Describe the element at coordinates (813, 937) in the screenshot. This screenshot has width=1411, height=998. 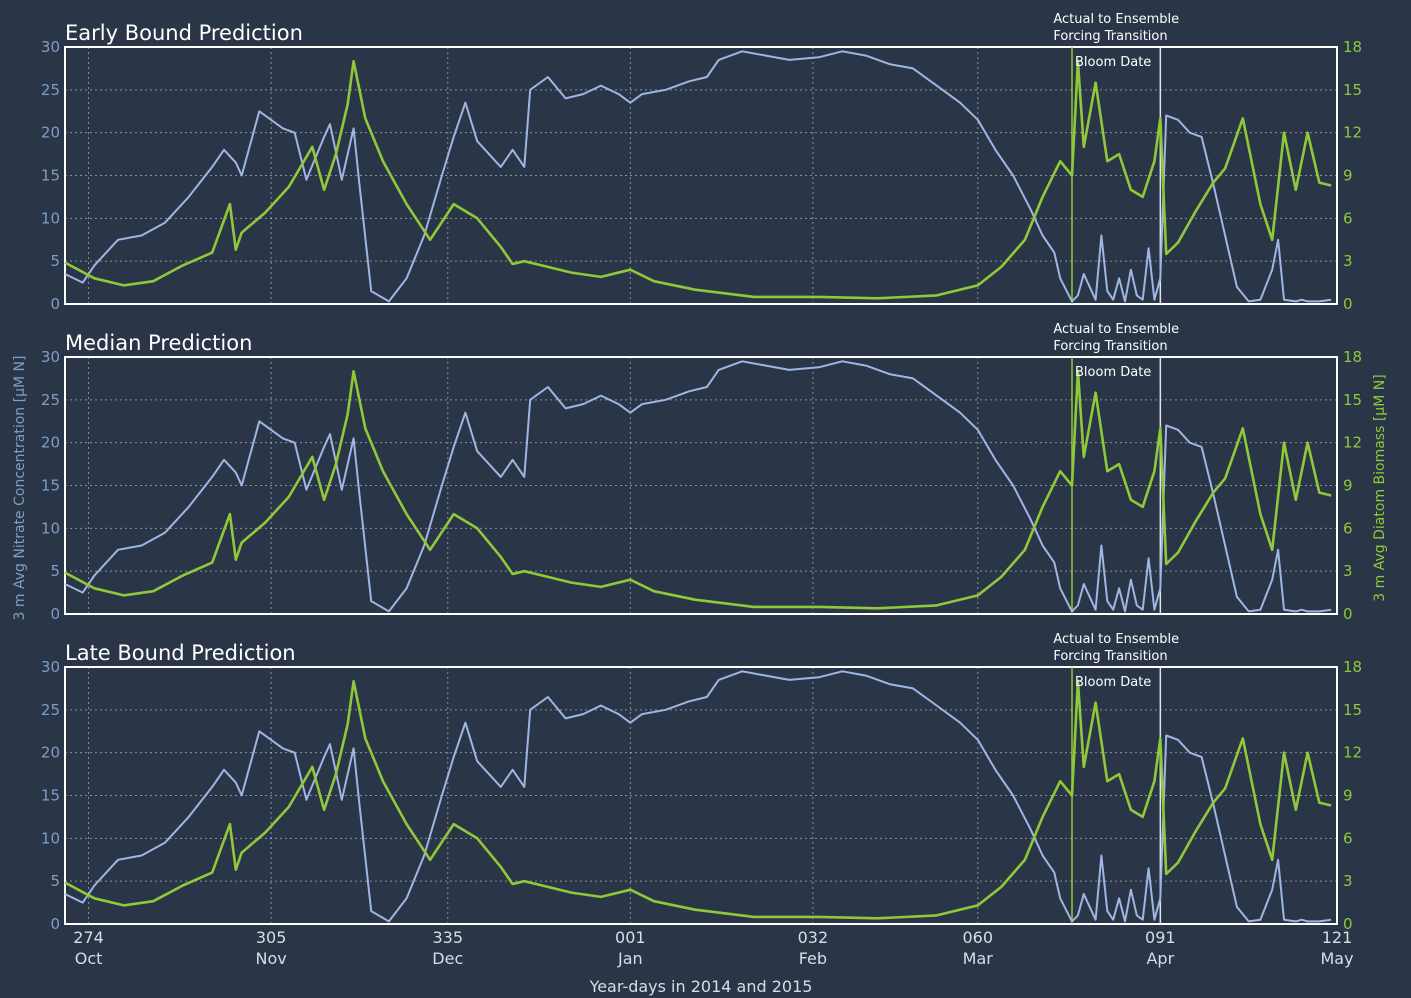
I see `x-tick-label-day: 032` at that location.